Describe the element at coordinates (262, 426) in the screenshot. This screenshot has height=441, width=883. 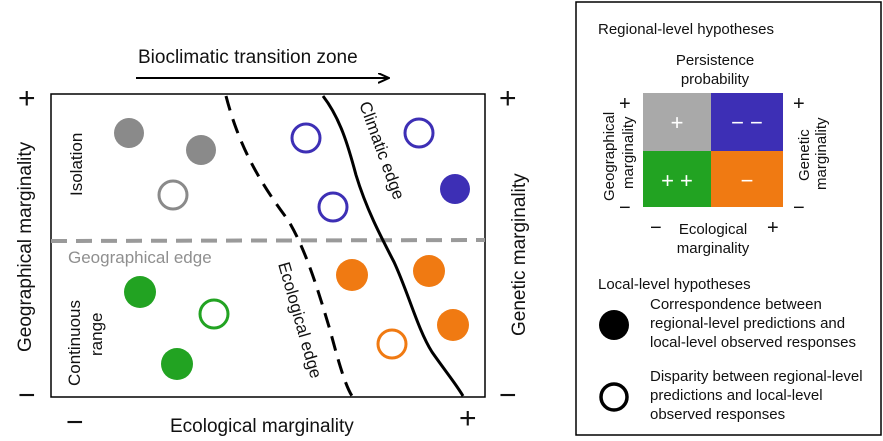
I see `ecological-marginality-axis: Ecological marginality` at that location.